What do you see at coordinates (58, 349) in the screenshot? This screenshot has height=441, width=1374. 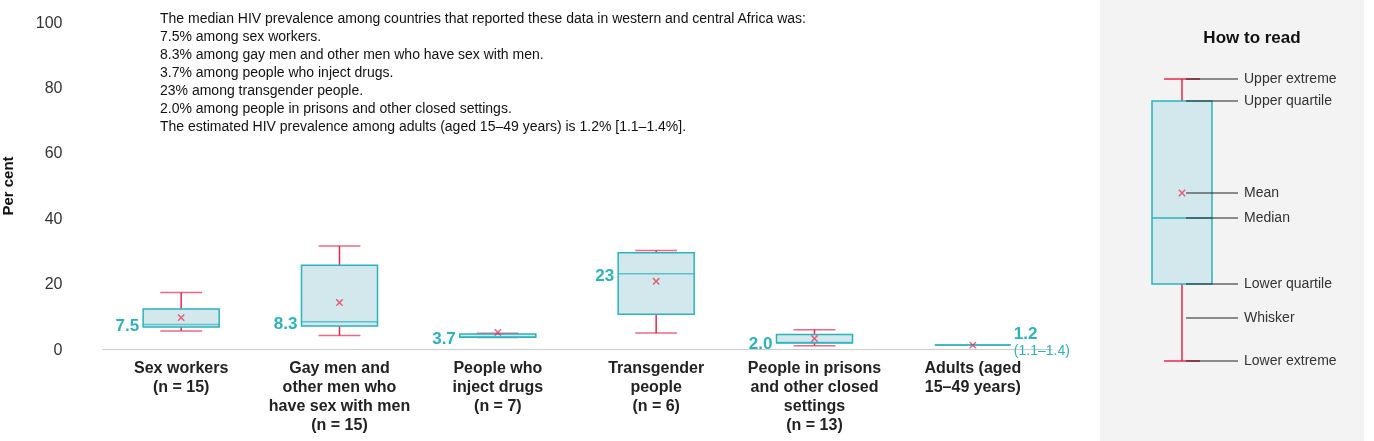 I see `y-tick-label: 0` at bounding box center [58, 349].